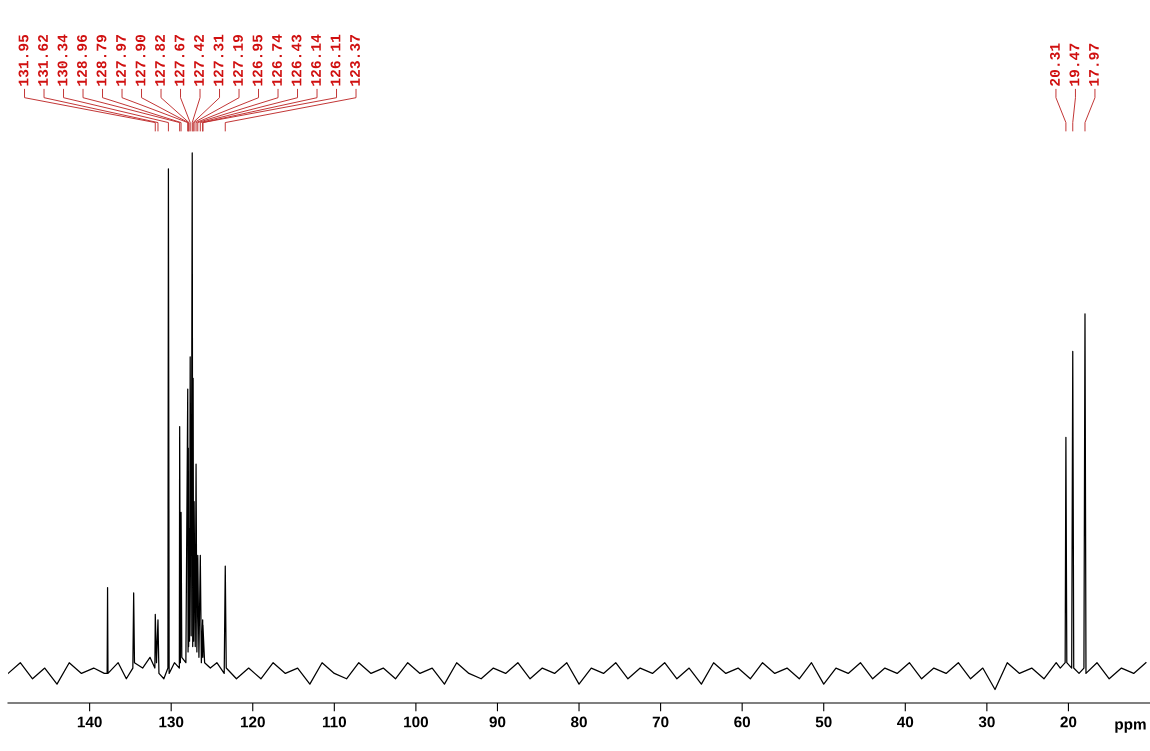 The height and width of the screenshot is (751, 1150). I want to click on annotation: 20.31, so click(1054, 64).